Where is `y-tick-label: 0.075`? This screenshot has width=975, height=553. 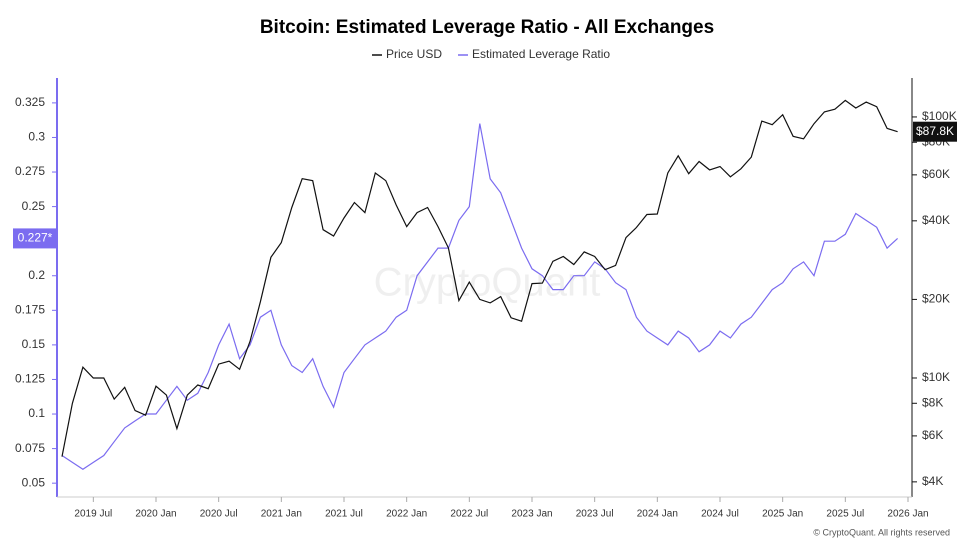
y-tick-label: 0.075 is located at coordinates (30, 448).